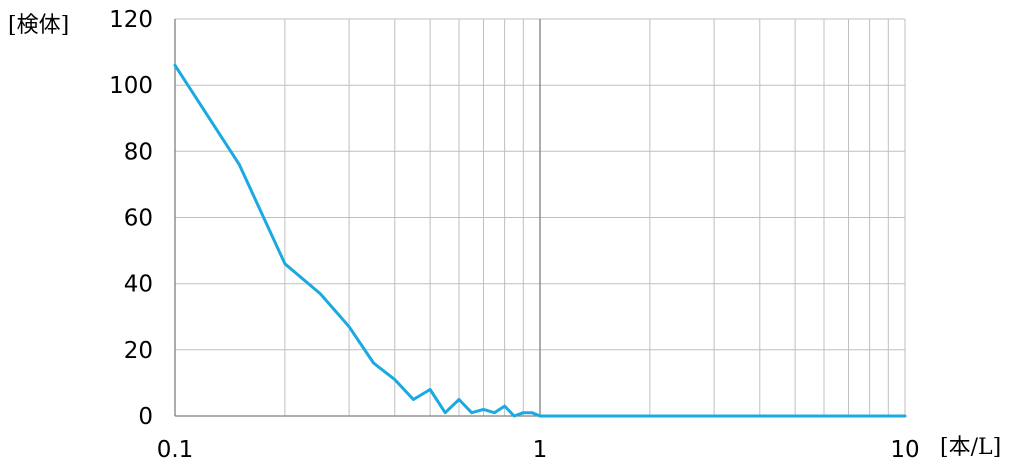 The height and width of the screenshot is (468, 1015). I want to click on x-tick-label: 10, so click(904, 450).